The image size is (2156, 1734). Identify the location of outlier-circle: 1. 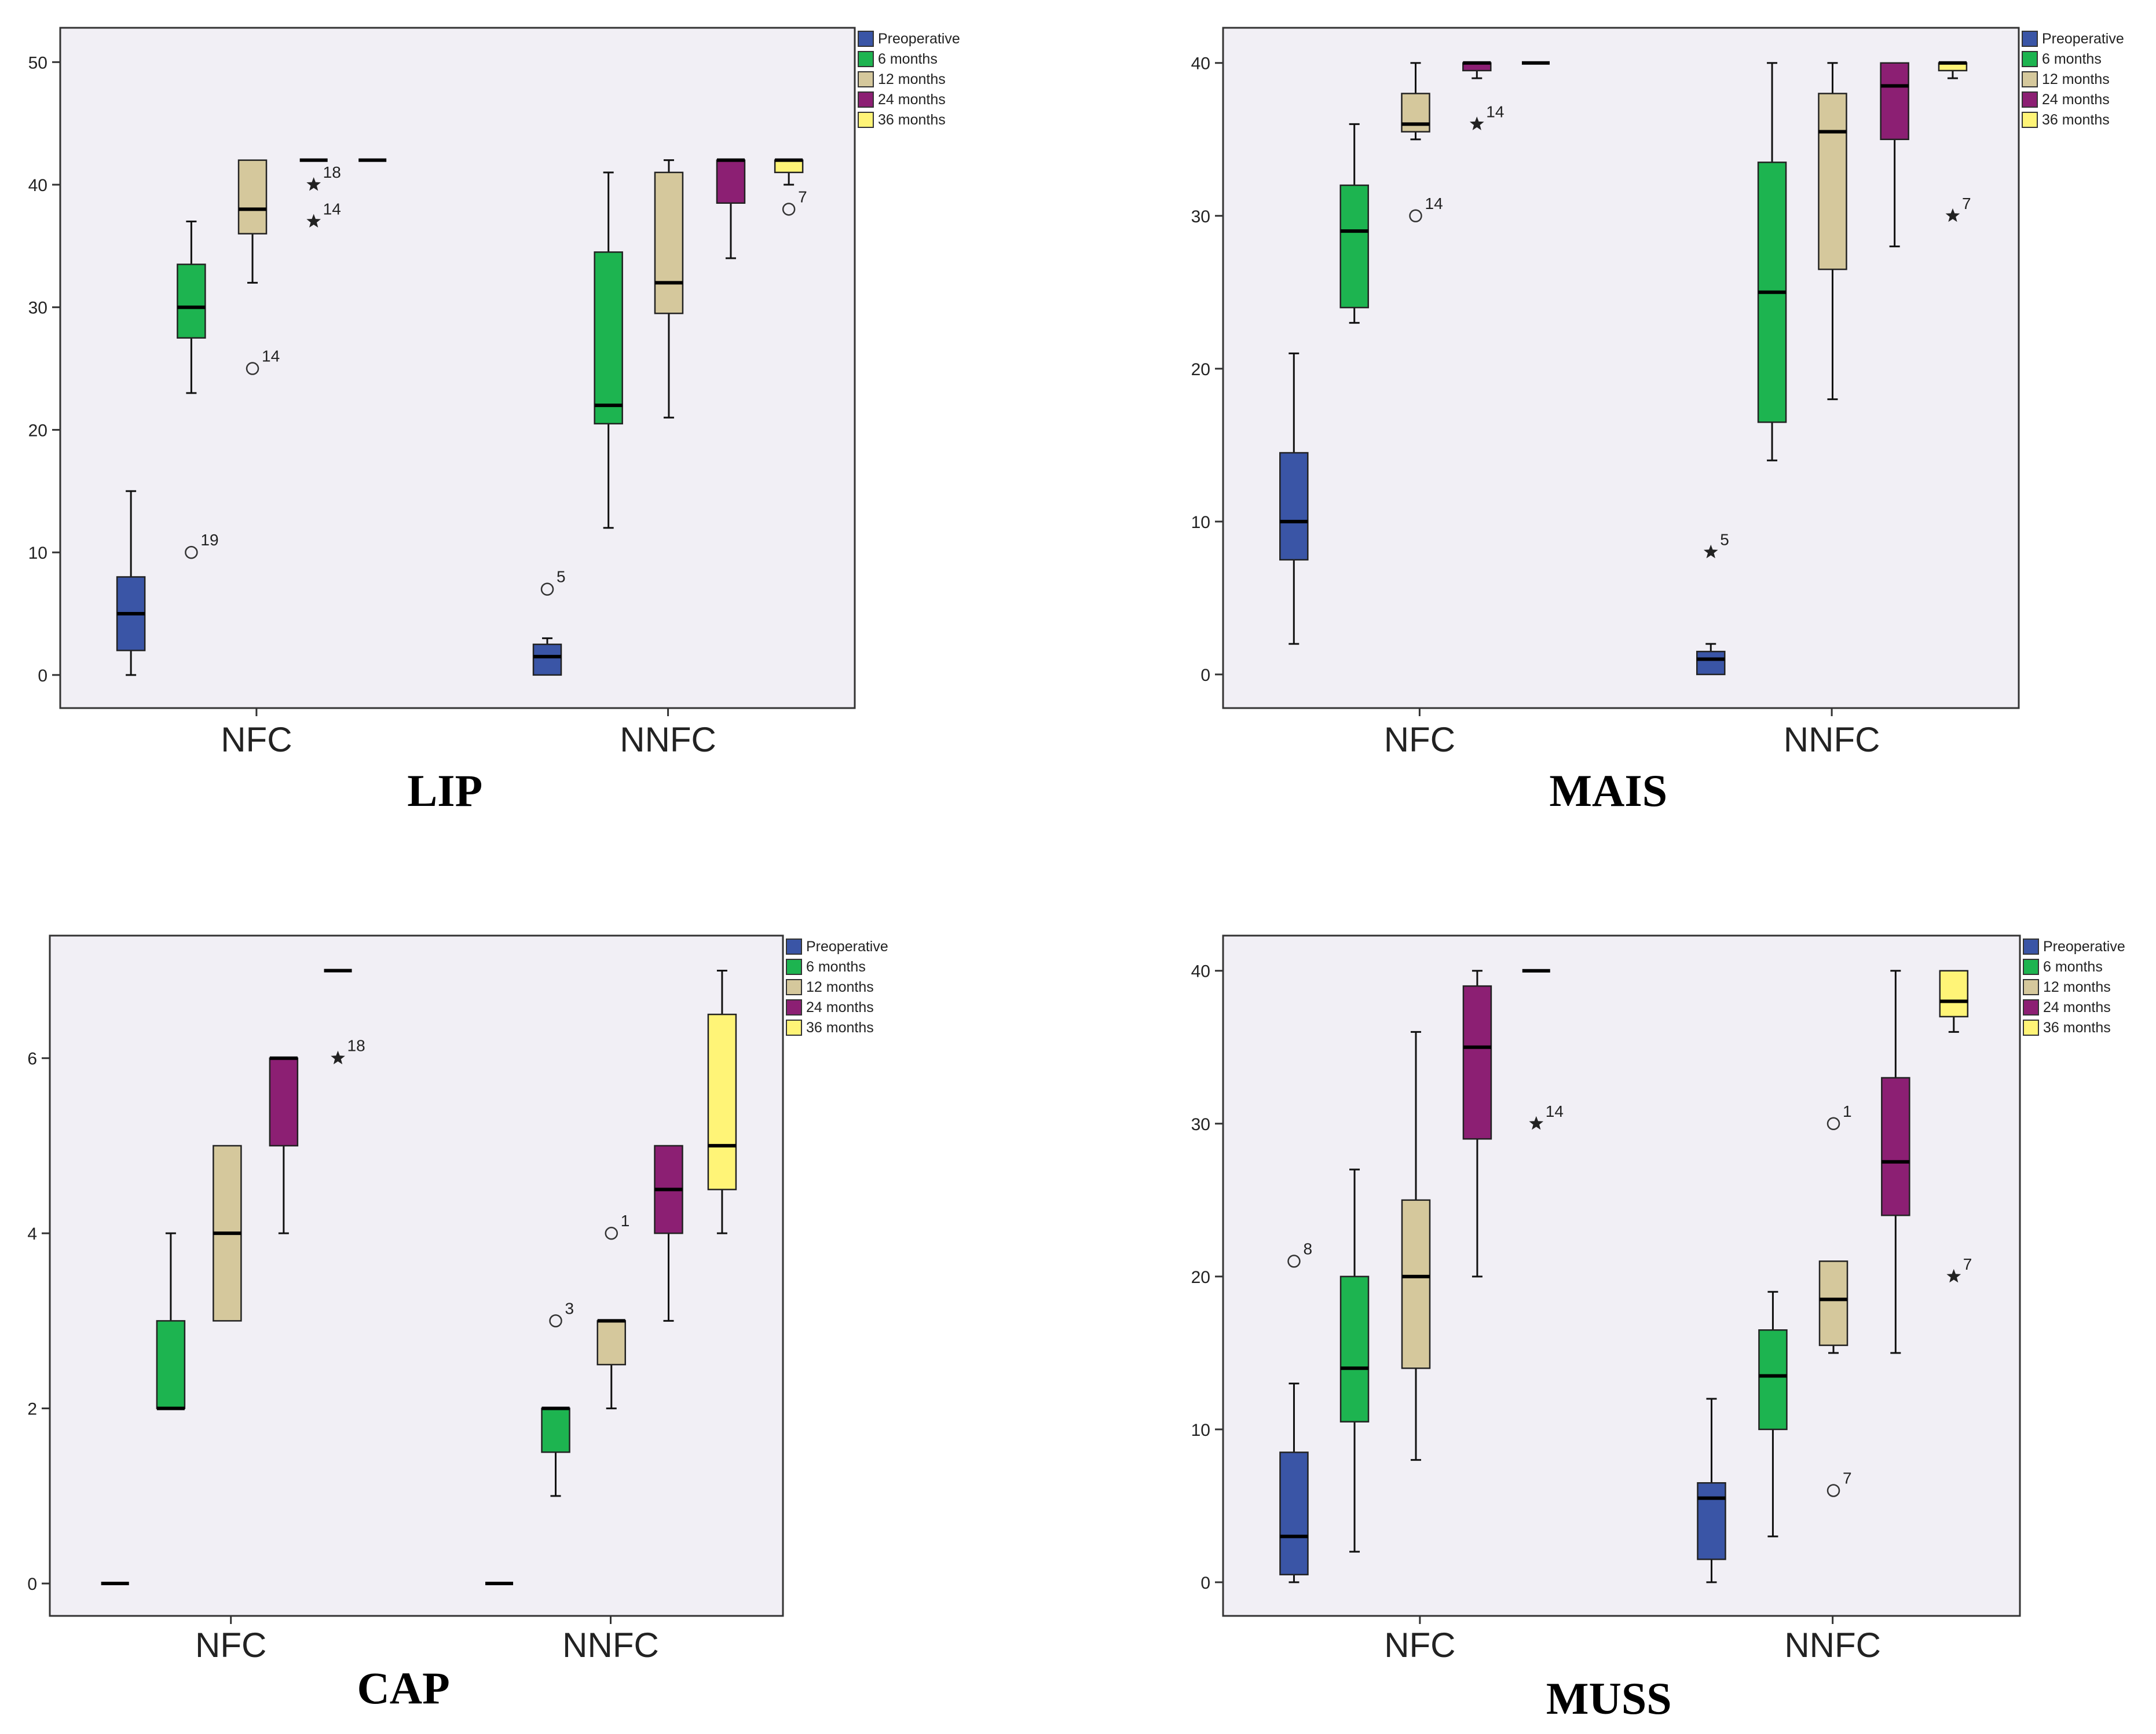
(1839, 1116).